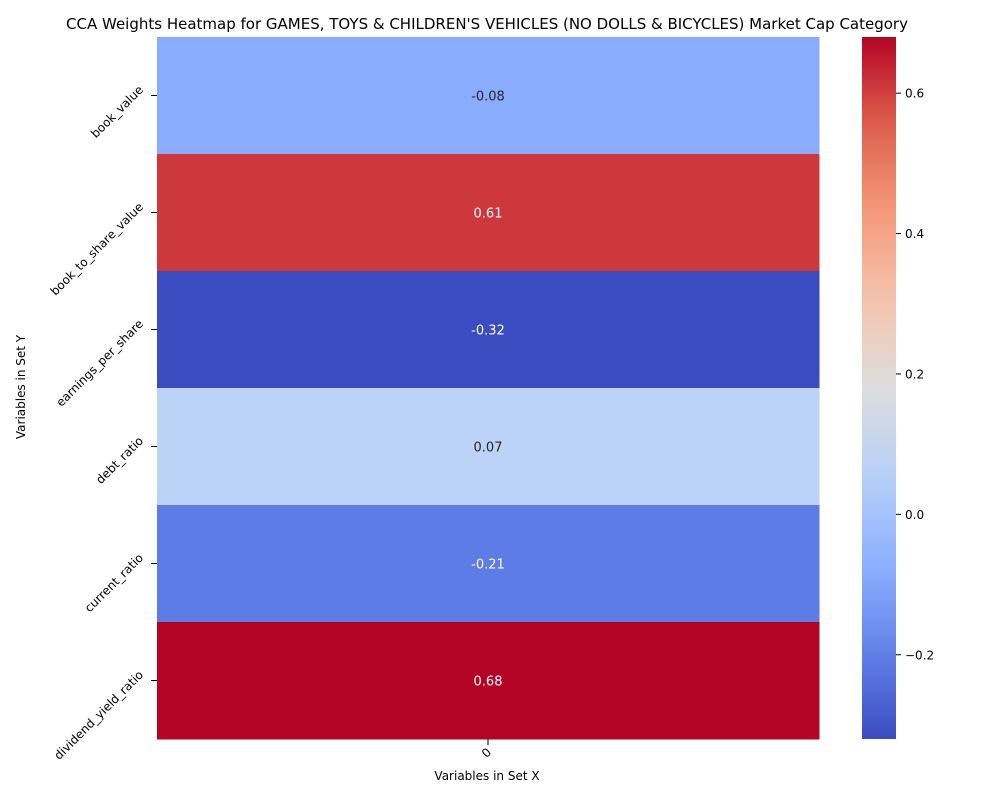 The width and height of the screenshot is (1000, 800). I want to click on cell-value-label: -0.32, so click(488, 331).